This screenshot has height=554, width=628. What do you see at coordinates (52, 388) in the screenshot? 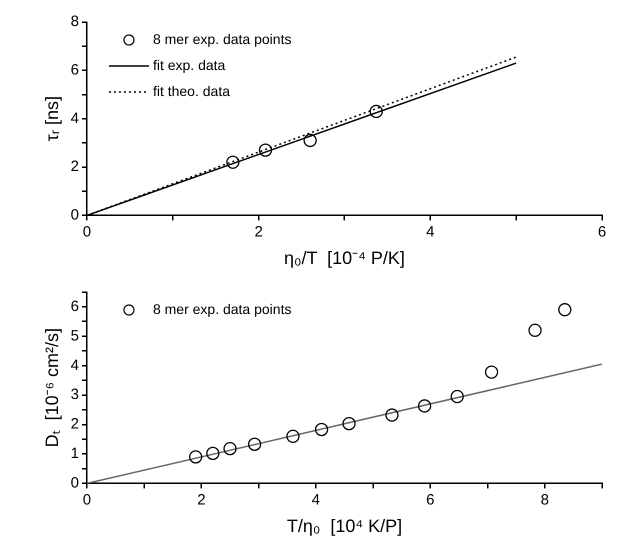
I see `y-axis-title: Dₜ [10⁻⁶ cm²/s]` at bounding box center [52, 388].